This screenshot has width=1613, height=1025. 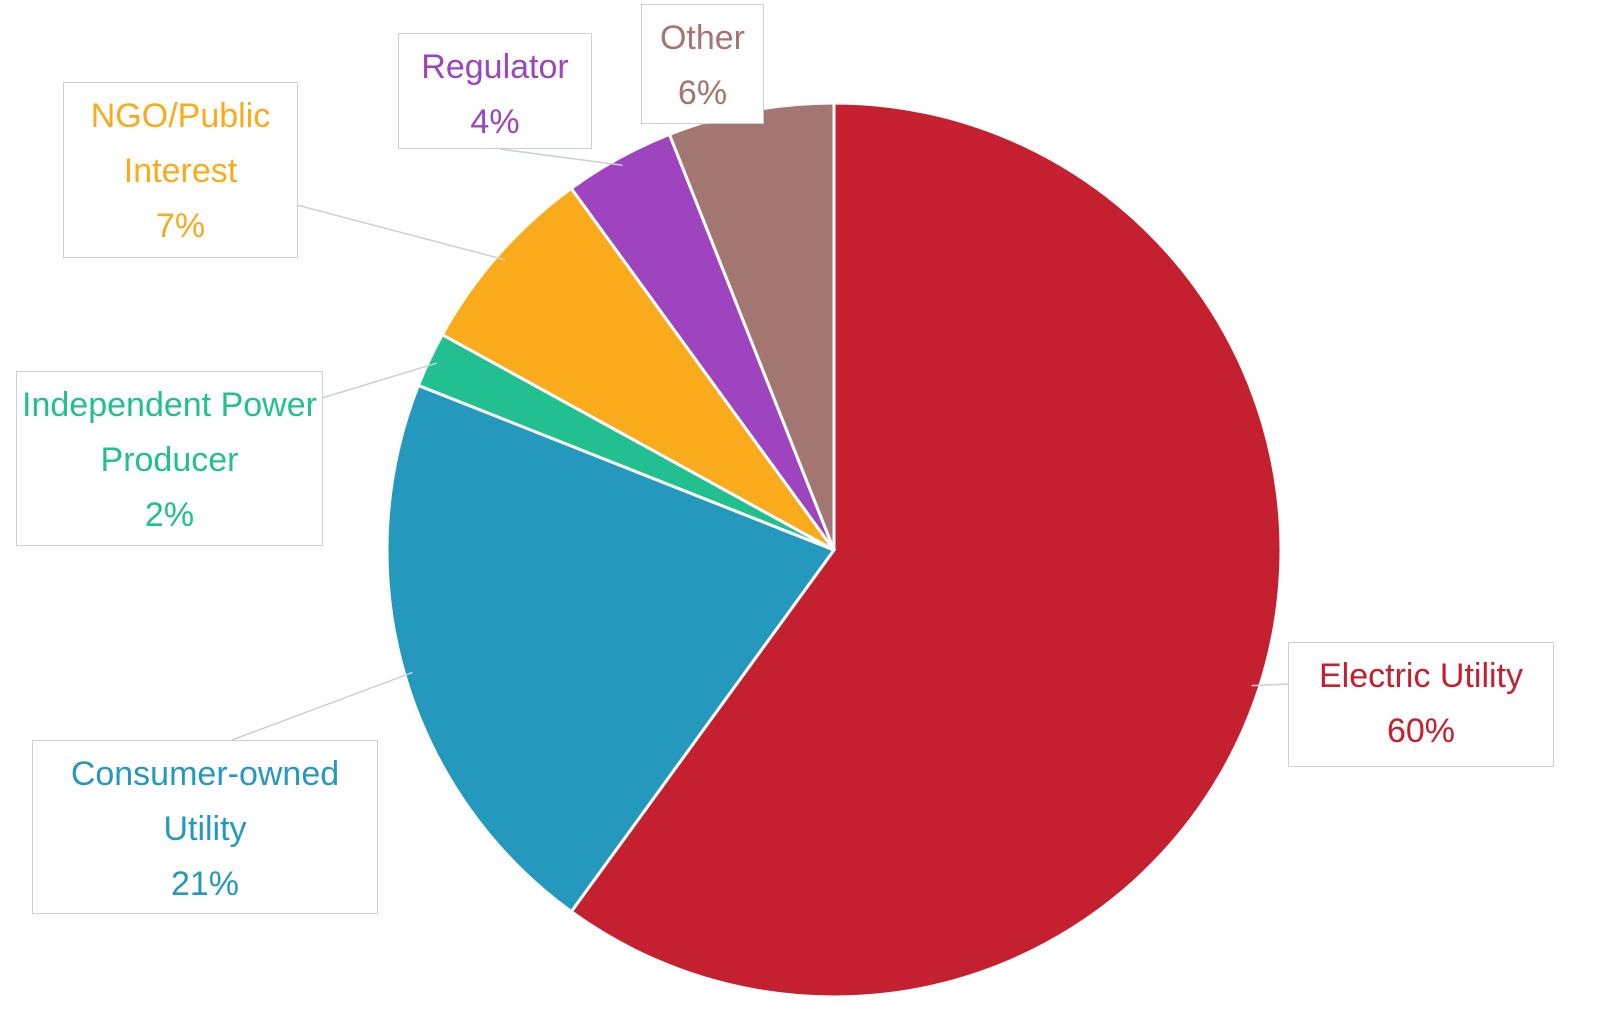 I want to click on value-label: 4%, so click(x=495, y=122).